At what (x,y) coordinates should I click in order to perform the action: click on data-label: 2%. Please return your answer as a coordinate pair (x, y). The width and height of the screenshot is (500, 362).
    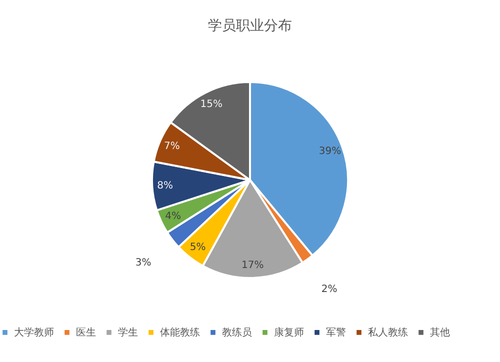
    Looking at the image, I should click on (329, 290).